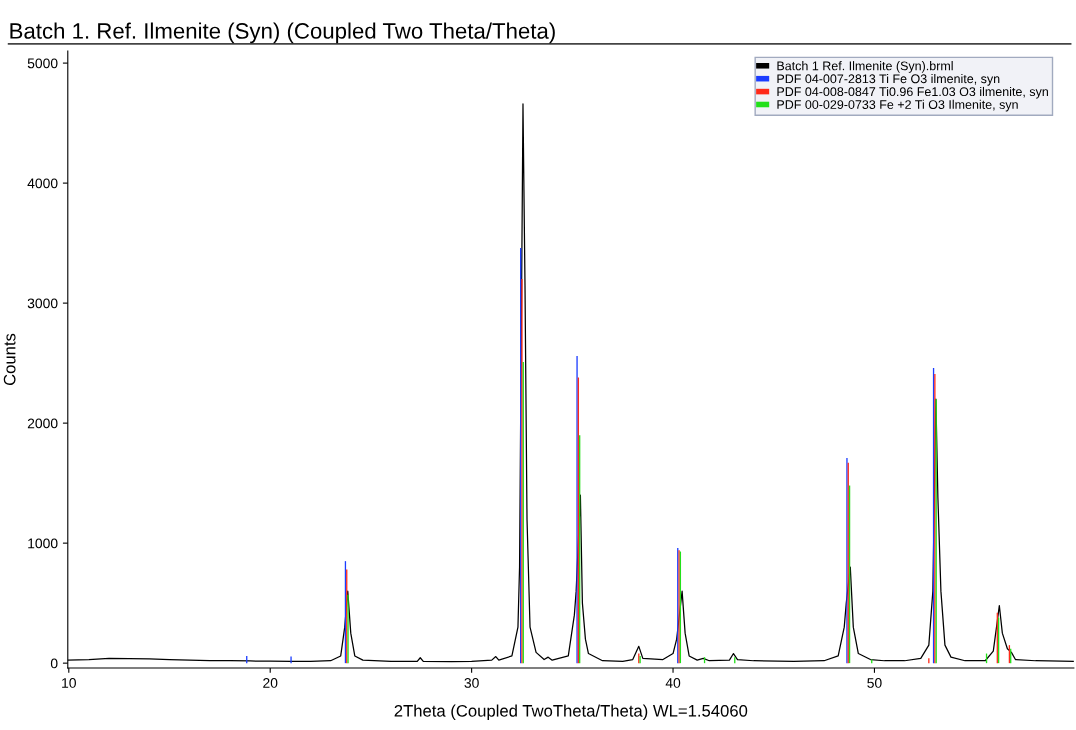 The width and height of the screenshot is (1076, 730). I want to click on y-axis-title: Counts, so click(9, 359).